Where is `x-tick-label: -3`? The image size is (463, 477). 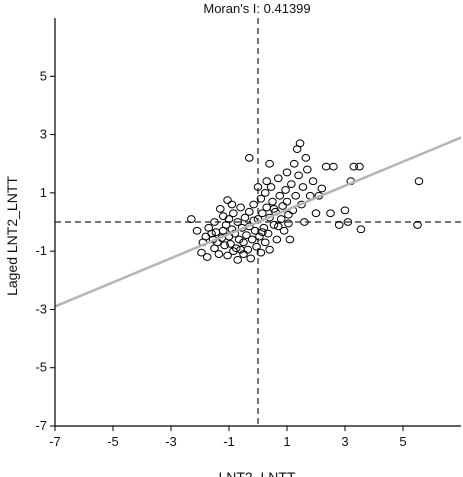
x-tick-label: -3 is located at coordinates (171, 441).